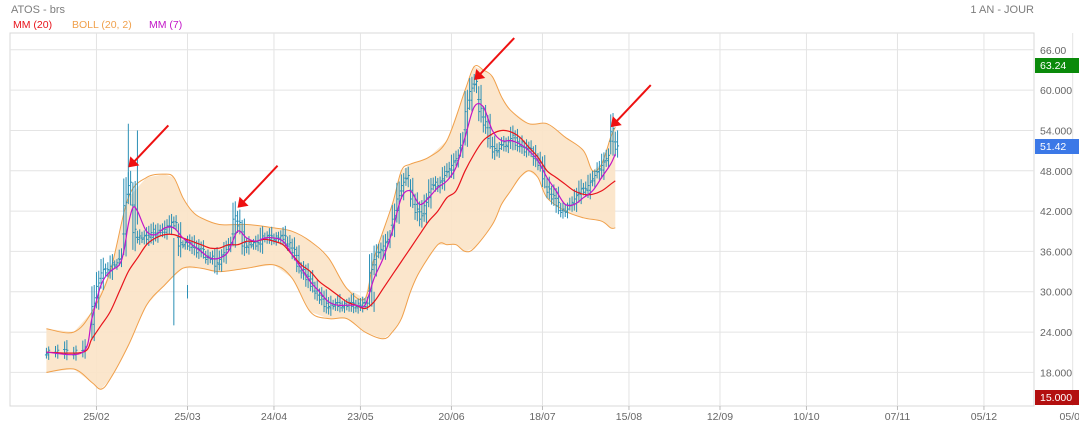  Describe the element at coordinates (32, 25) in the screenshot. I see `legend-mm20: MM (20)` at that location.